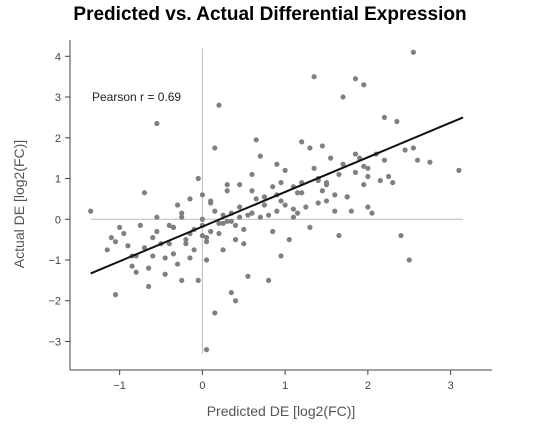 This screenshot has height=434, width=540. Describe the element at coordinates (281, 411) in the screenshot. I see `x-axis-label: Predicted DE [log2(FC)]` at that location.